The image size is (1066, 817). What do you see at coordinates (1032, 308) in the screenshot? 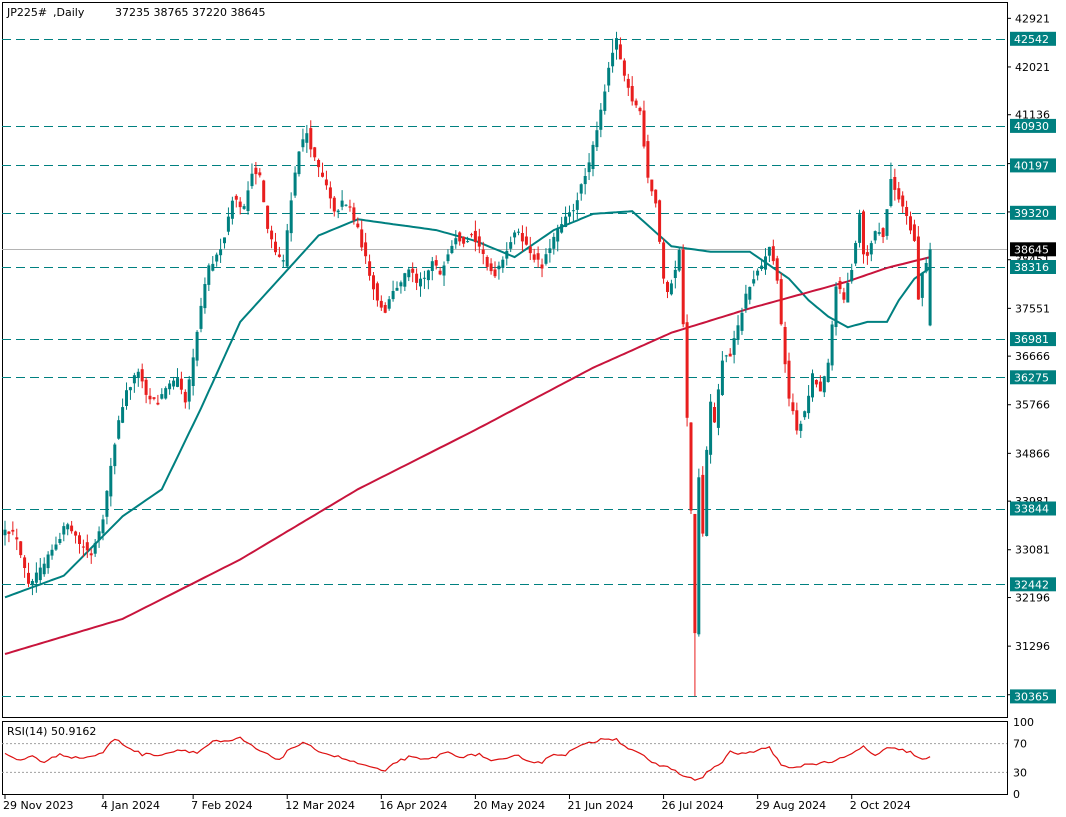
I see `price-tick-label: 37551` at bounding box center [1032, 308].